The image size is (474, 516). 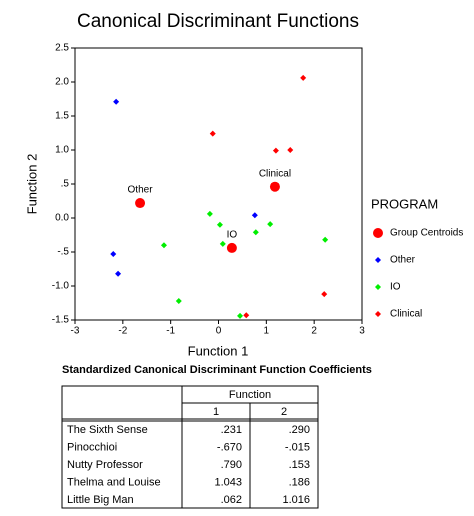 What do you see at coordinates (267, 331) in the screenshot?
I see `x-tick-label: 1` at bounding box center [267, 331].